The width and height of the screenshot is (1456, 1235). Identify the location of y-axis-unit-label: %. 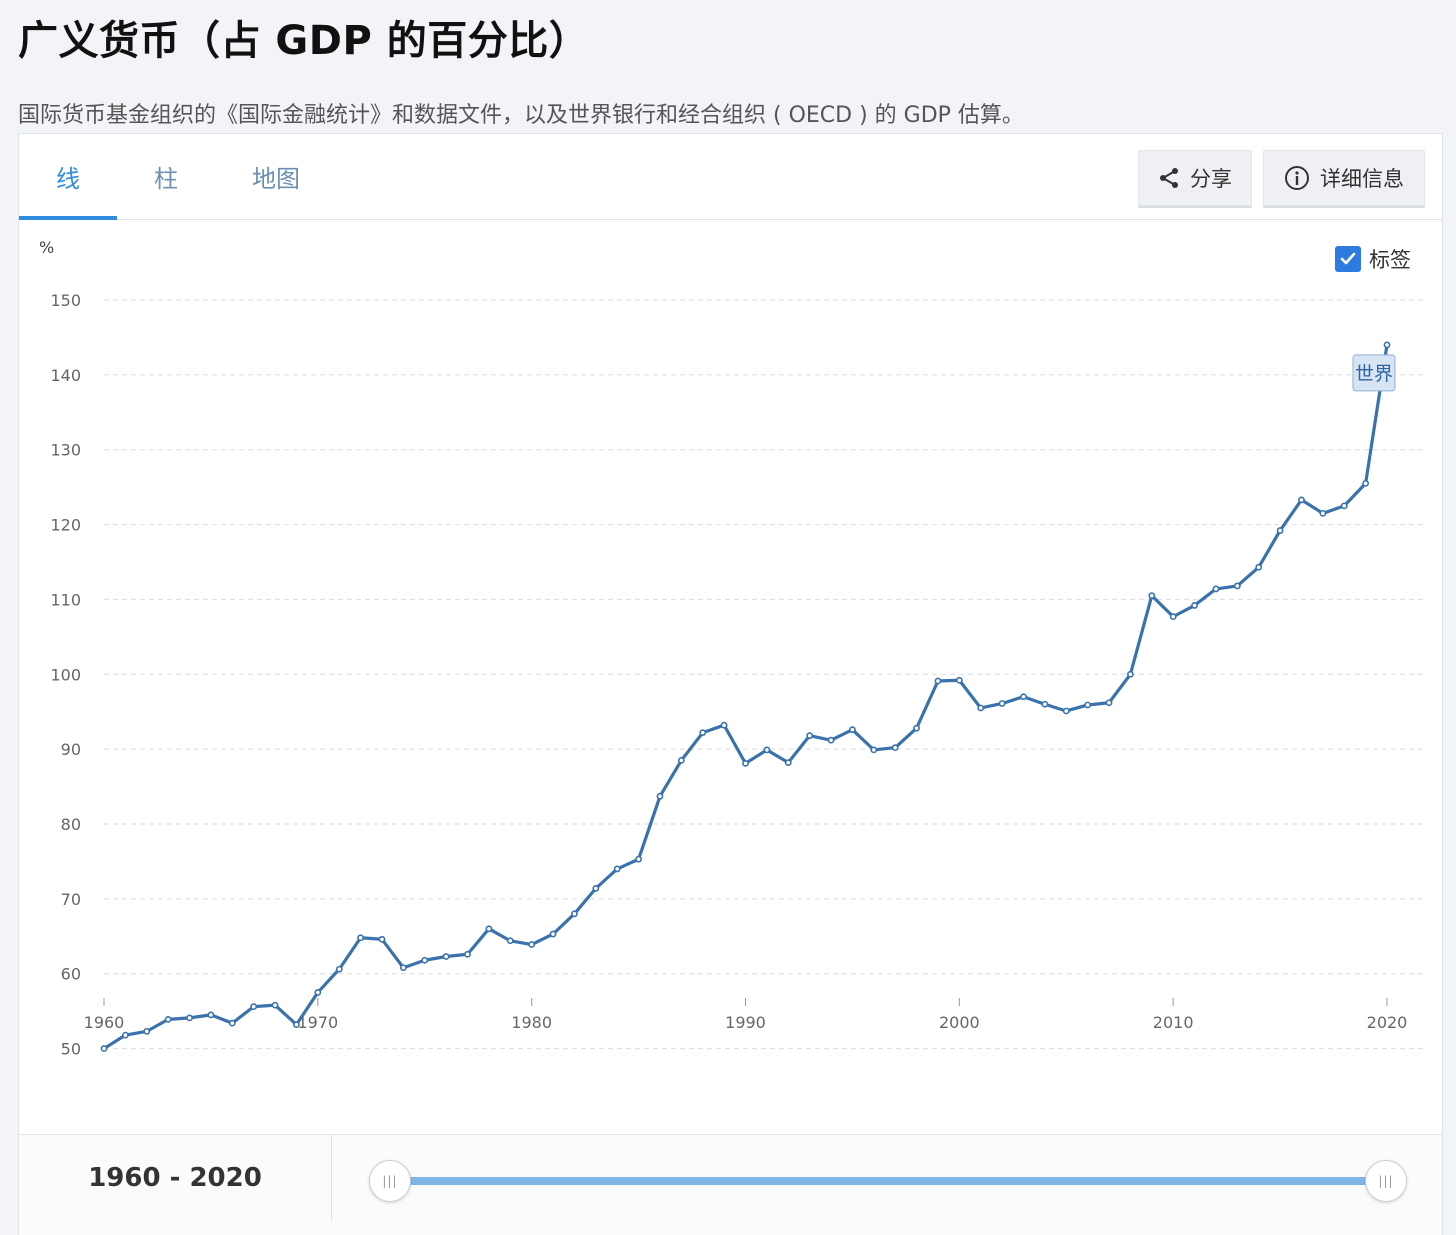
(46, 247).